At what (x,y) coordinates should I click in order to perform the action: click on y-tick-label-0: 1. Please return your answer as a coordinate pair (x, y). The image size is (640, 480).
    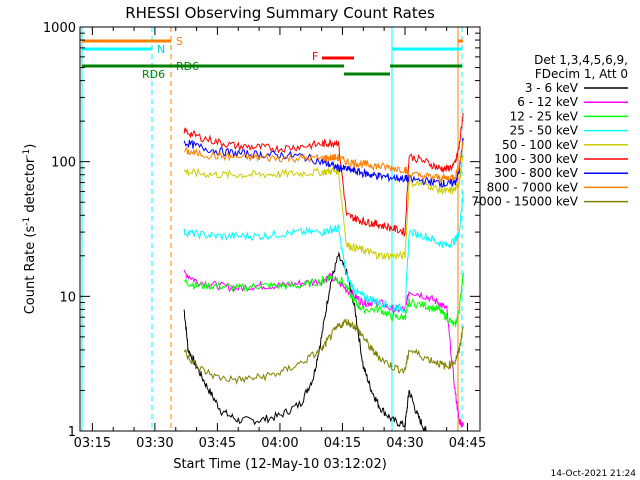
    Looking at the image, I should click on (72, 432).